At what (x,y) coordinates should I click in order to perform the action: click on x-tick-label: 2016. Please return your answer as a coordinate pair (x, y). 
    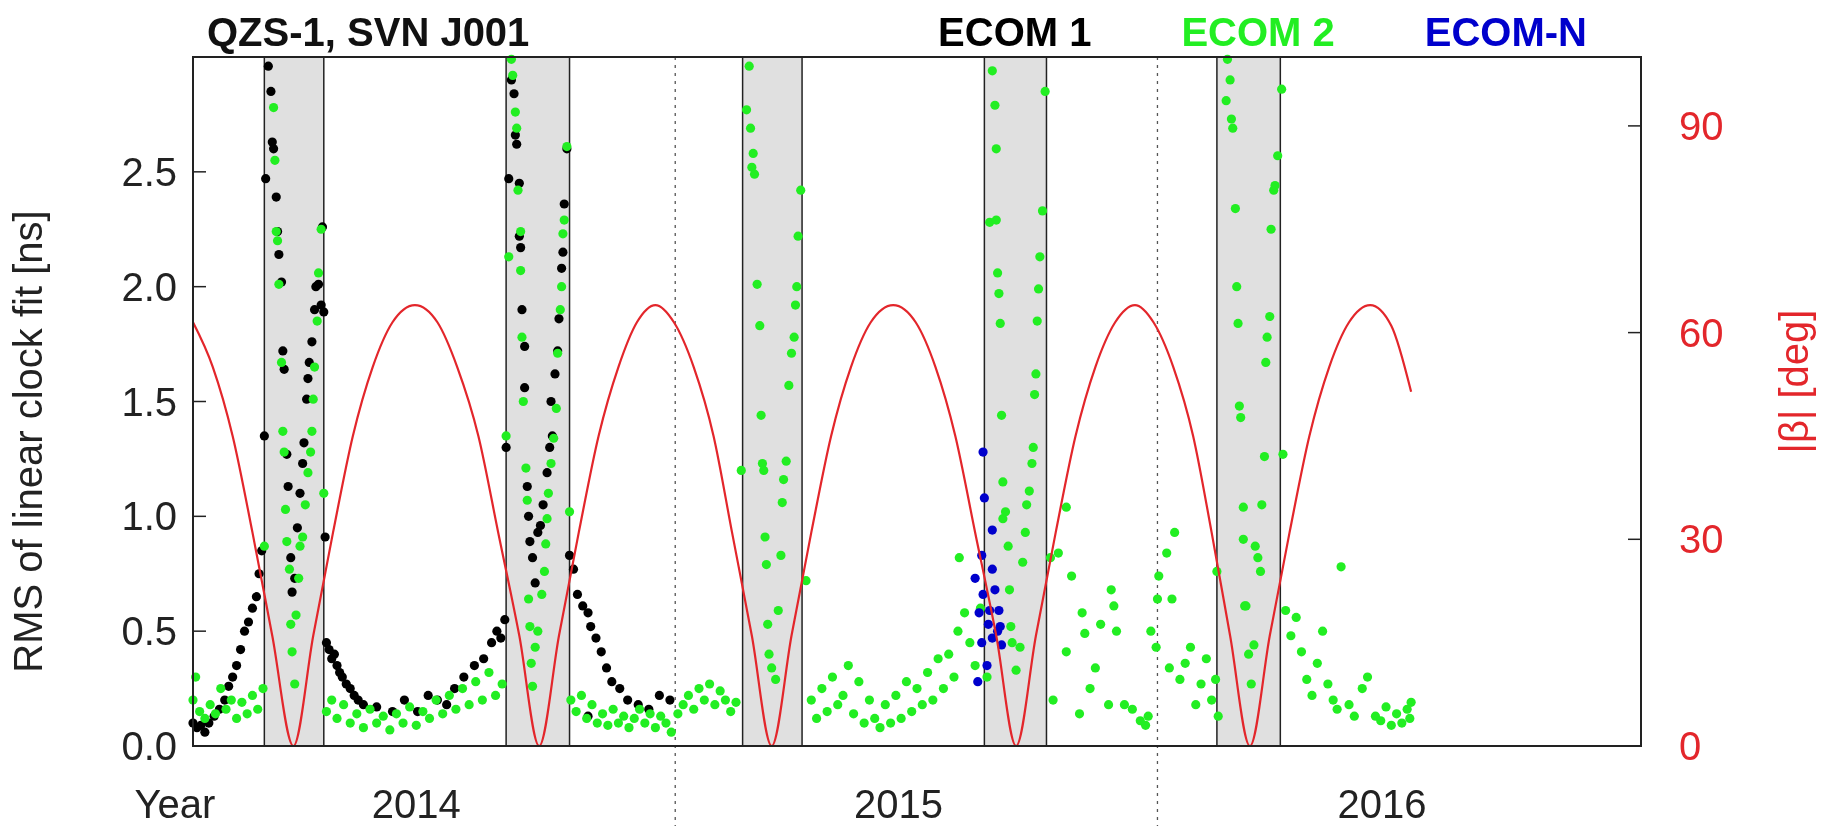
    Looking at the image, I should click on (1382, 804).